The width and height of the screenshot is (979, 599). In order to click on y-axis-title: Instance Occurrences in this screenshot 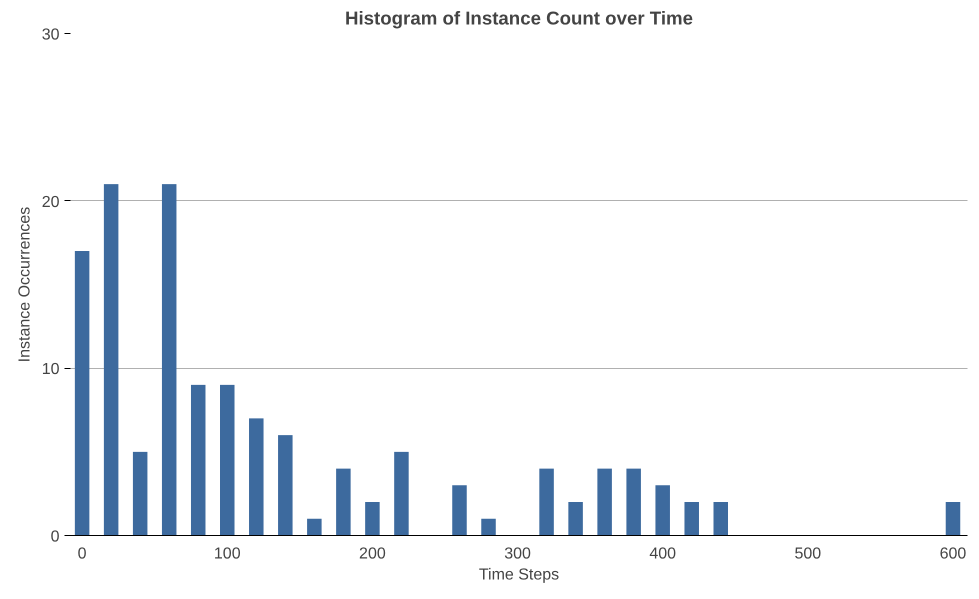, I will do `click(25, 284)`.